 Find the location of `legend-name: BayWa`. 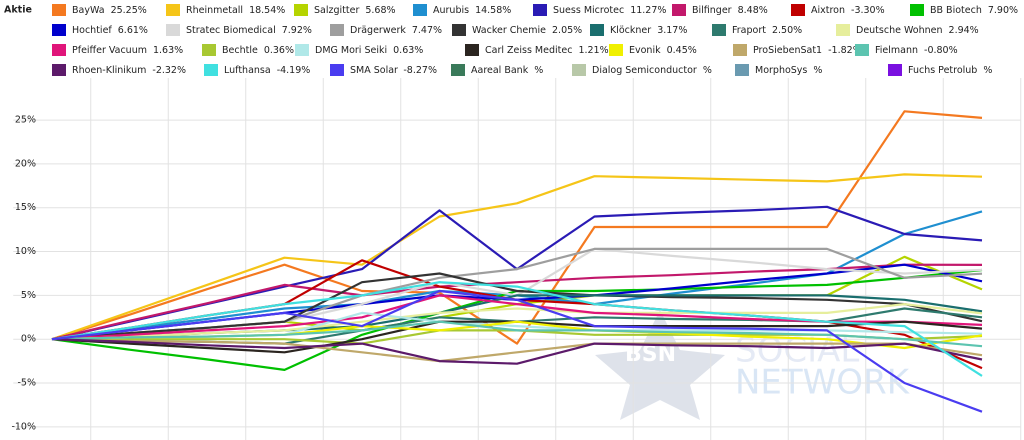

legend-name: BayWa is located at coordinates (88, 10).